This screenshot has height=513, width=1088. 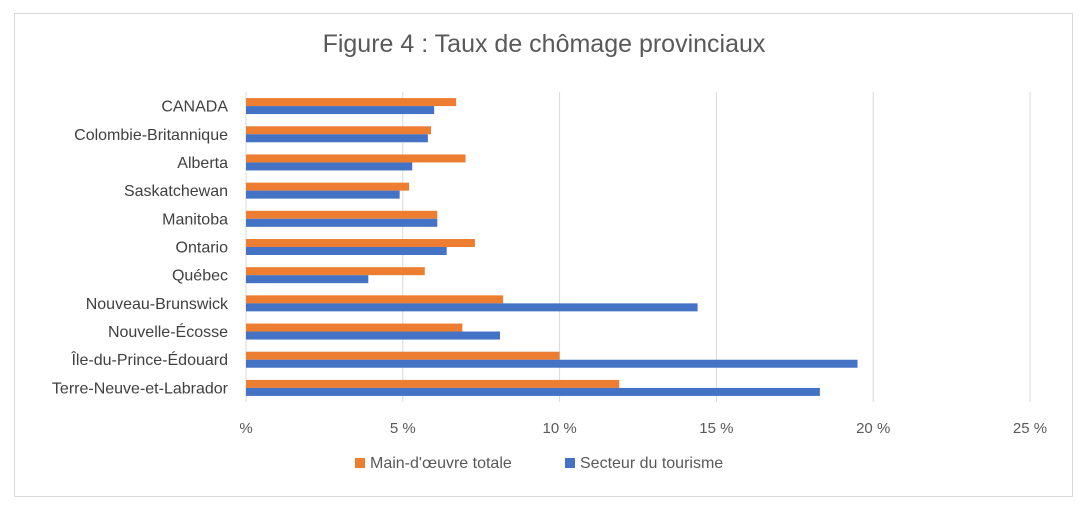 What do you see at coordinates (544, 44) in the screenshot?
I see `chart-title: Figure 4 : Taux de chômage provinciaux` at bounding box center [544, 44].